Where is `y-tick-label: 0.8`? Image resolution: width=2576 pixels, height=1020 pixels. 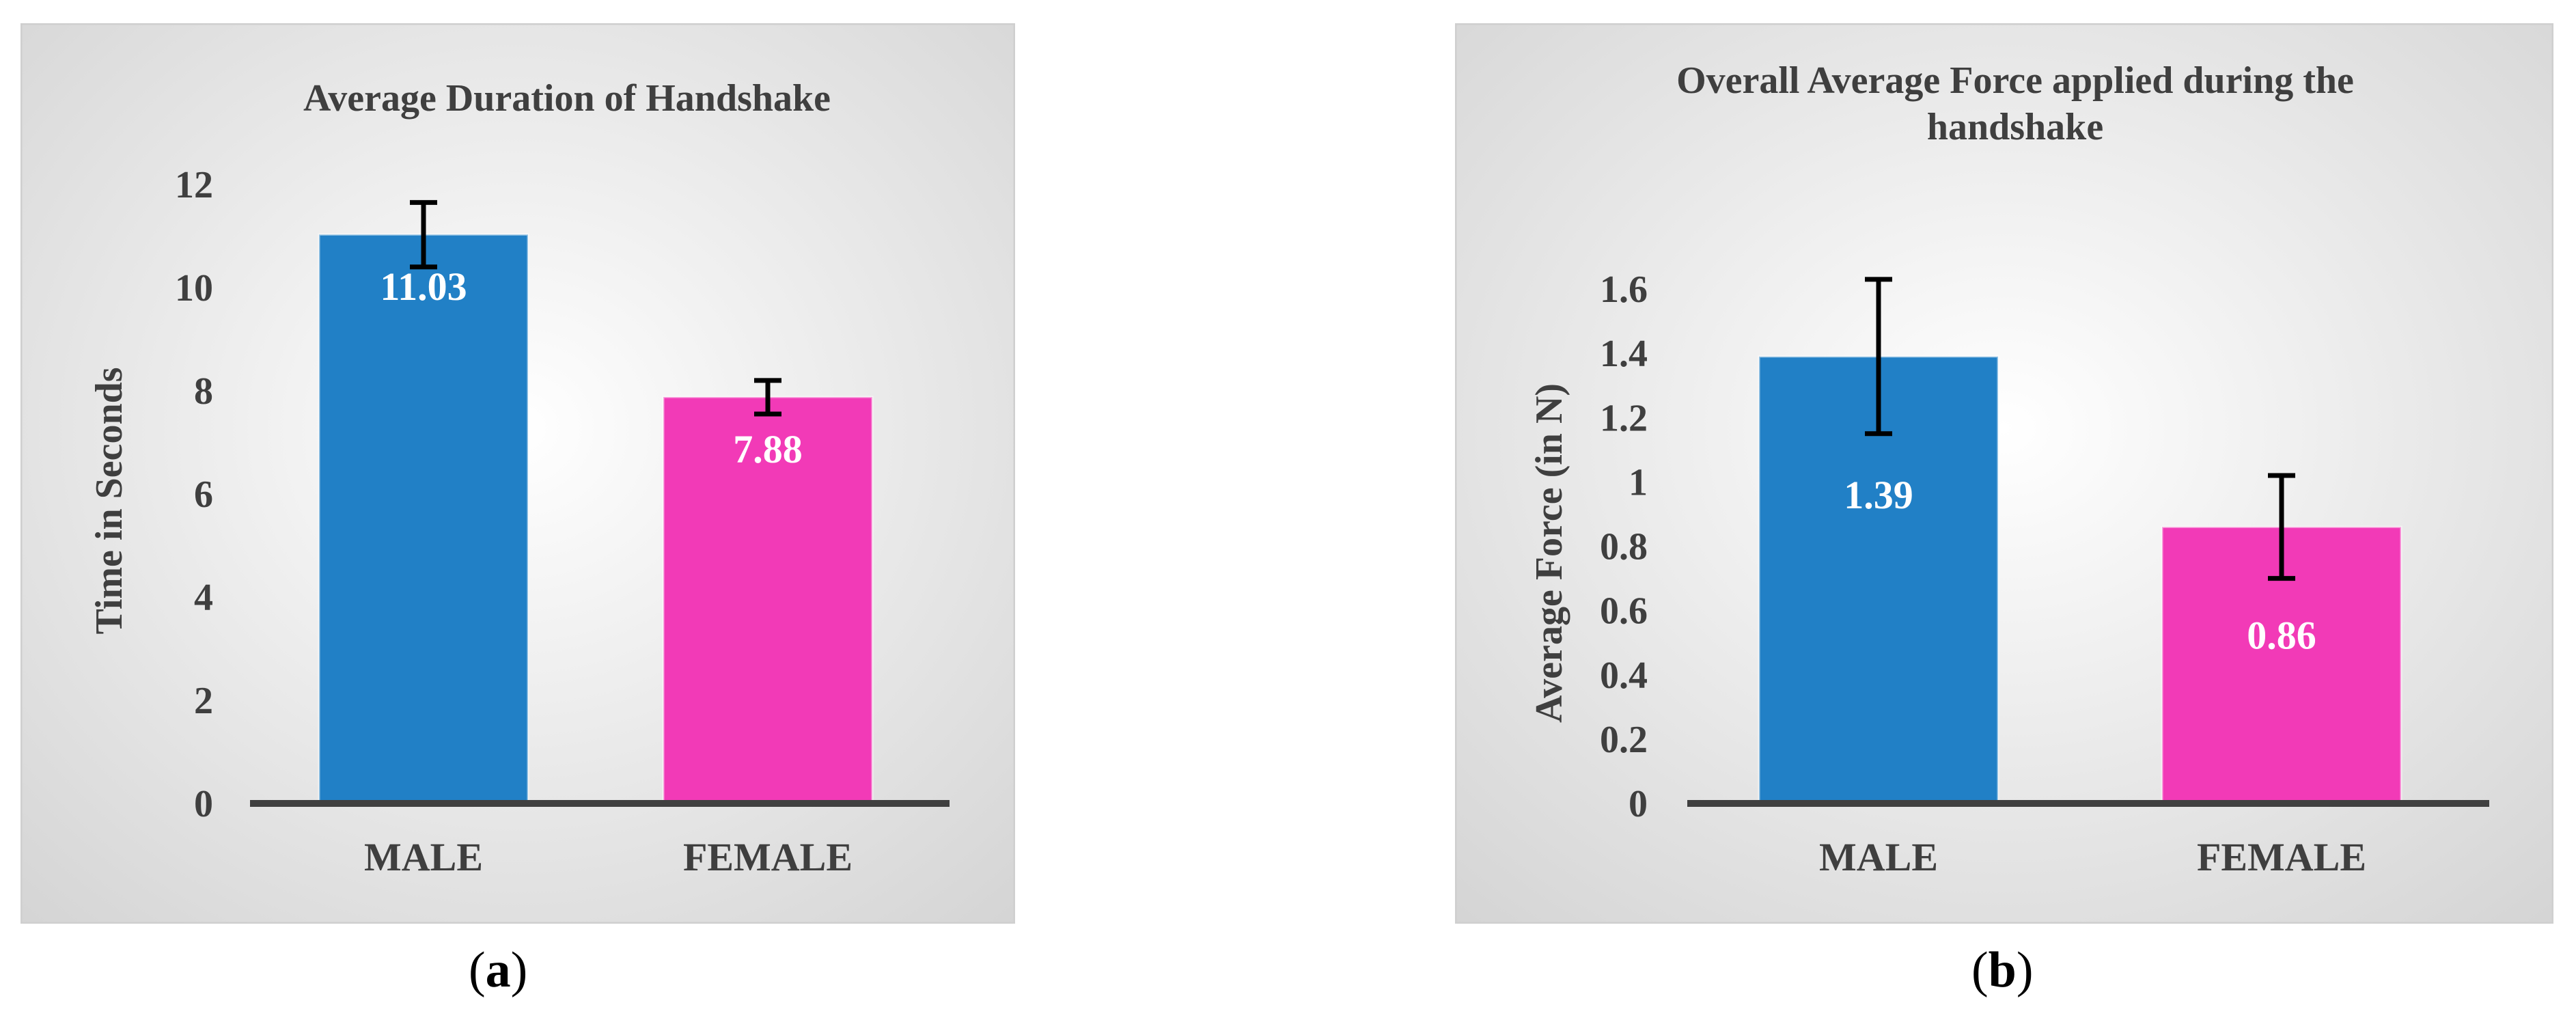
y-tick-label: 0.8 is located at coordinates (1624, 547).